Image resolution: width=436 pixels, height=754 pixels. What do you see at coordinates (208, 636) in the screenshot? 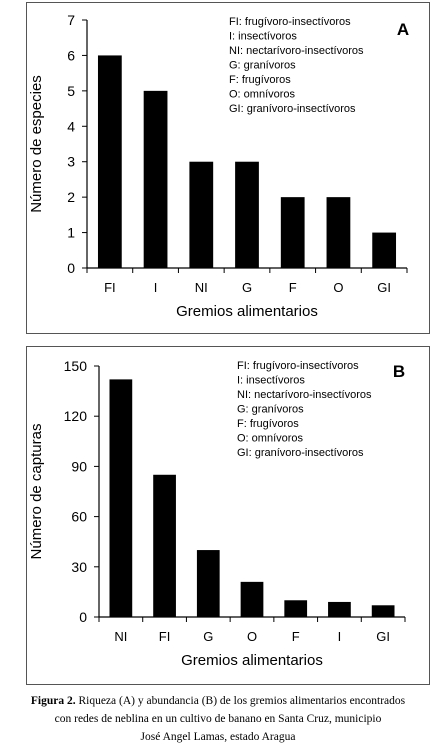
I see `chart-b-x-tick-label: G` at bounding box center [208, 636].